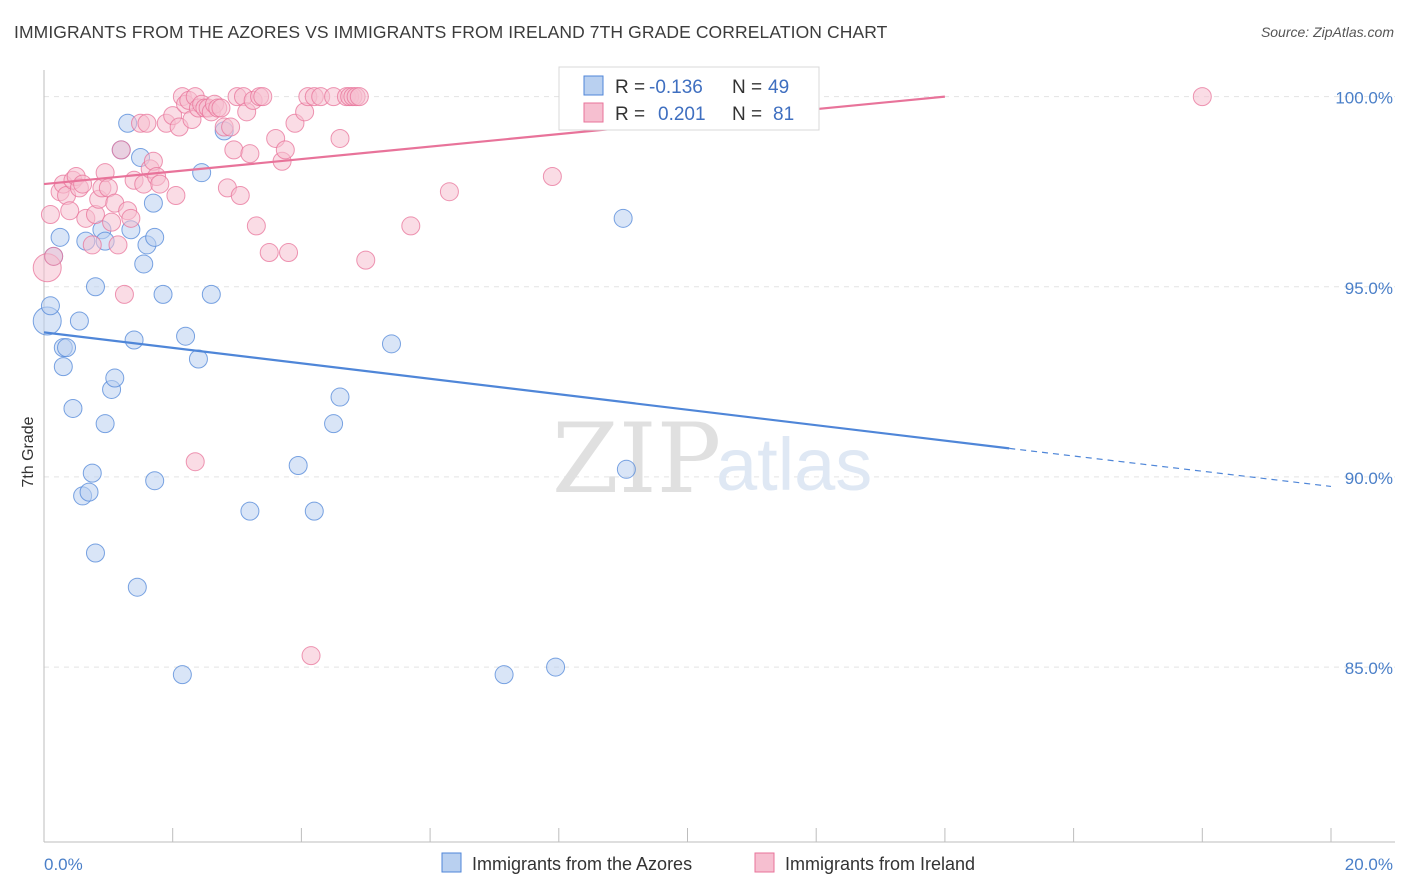 The width and height of the screenshot is (1406, 892). What do you see at coordinates (880, 864) in the screenshot?
I see `bottom-legend-ireland: Immigrants from Ireland` at bounding box center [880, 864].